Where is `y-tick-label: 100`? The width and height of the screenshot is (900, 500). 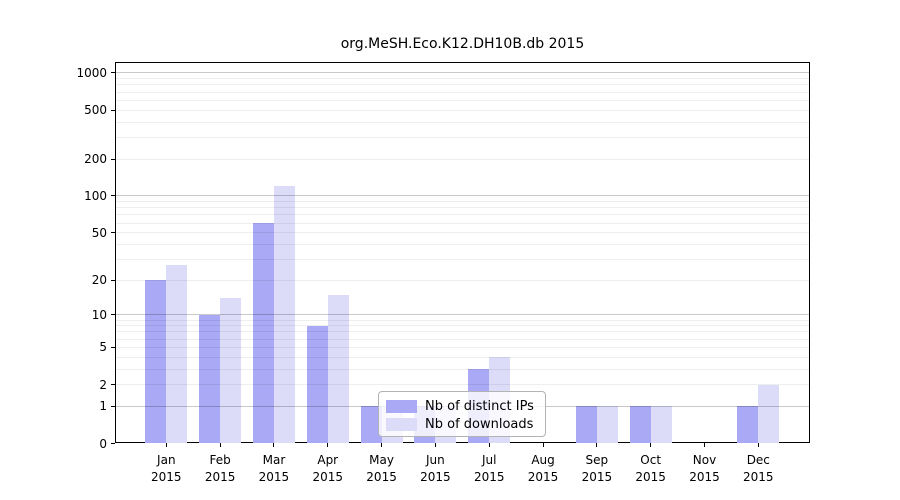 y-tick-label: 100 is located at coordinates (95, 195).